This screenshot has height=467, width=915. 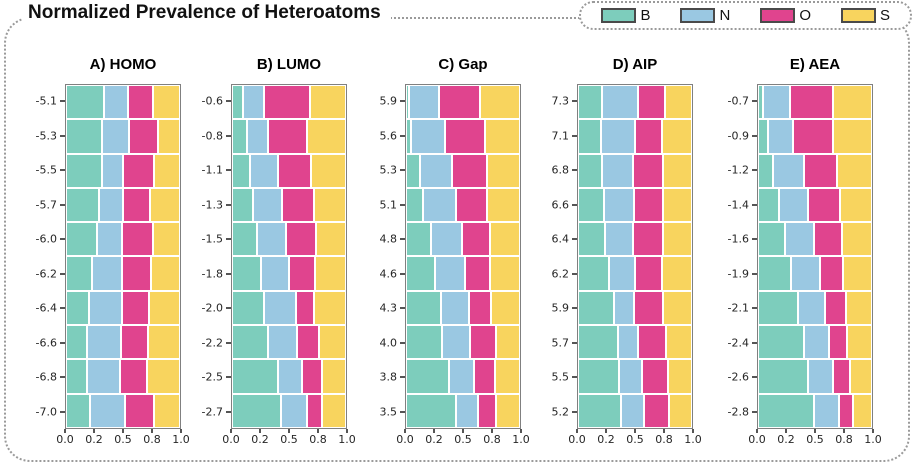 I want to click on stacked-bar--1.6, so click(x=815, y=239).